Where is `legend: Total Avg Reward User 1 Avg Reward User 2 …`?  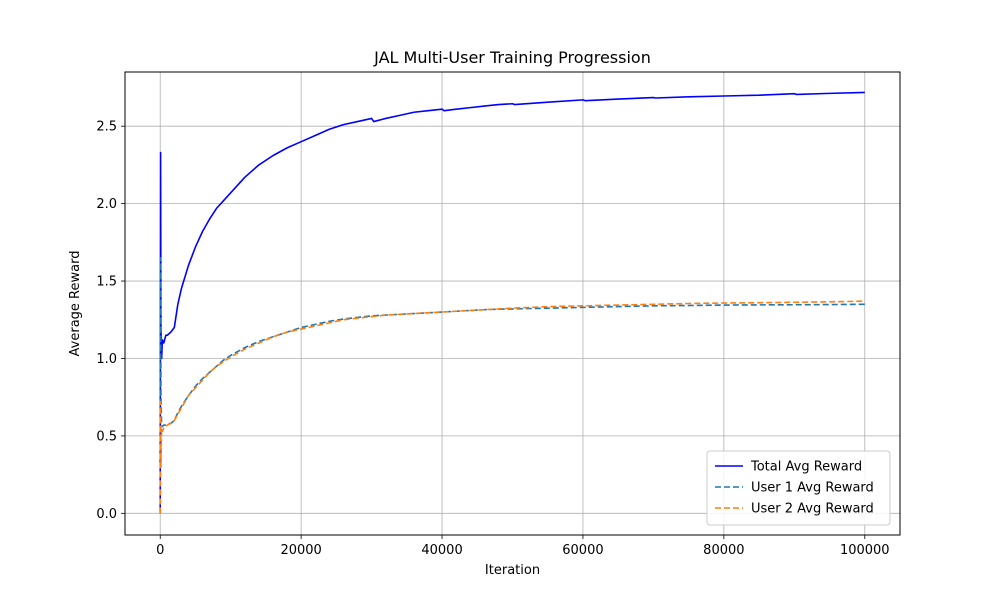 legend: Total Avg Reward User 1 Avg Reward User 2 … is located at coordinates (798, 488).